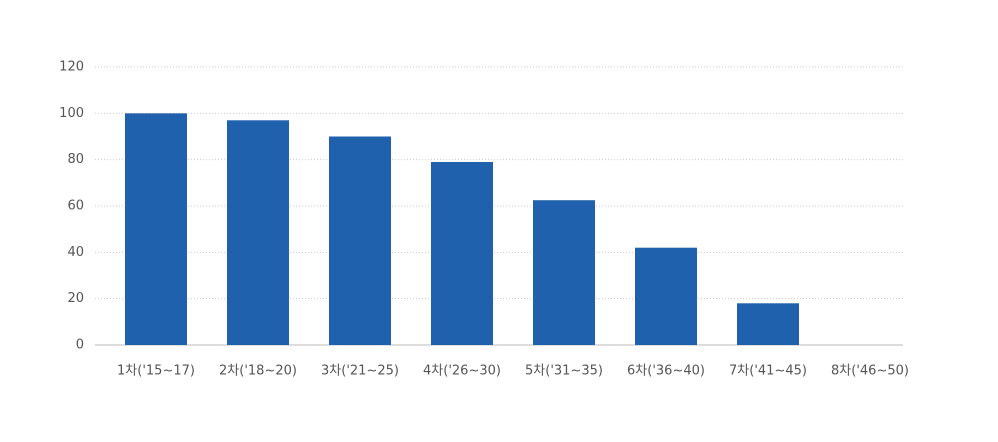 The height and width of the screenshot is (442, 998). I want to click on y-tick-label: 60, so click(75, 206).